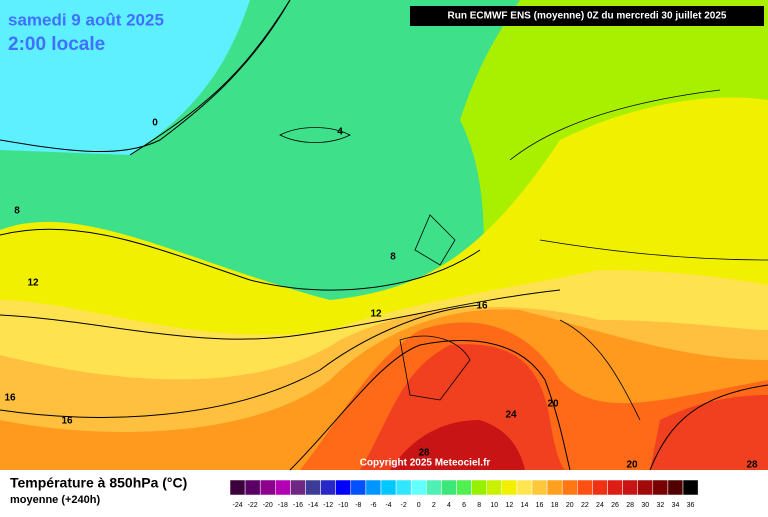  What do you see at coordinates (645, 505) in the screenshot?
I see `scale-label: 30` at bounding box center [645, 505].